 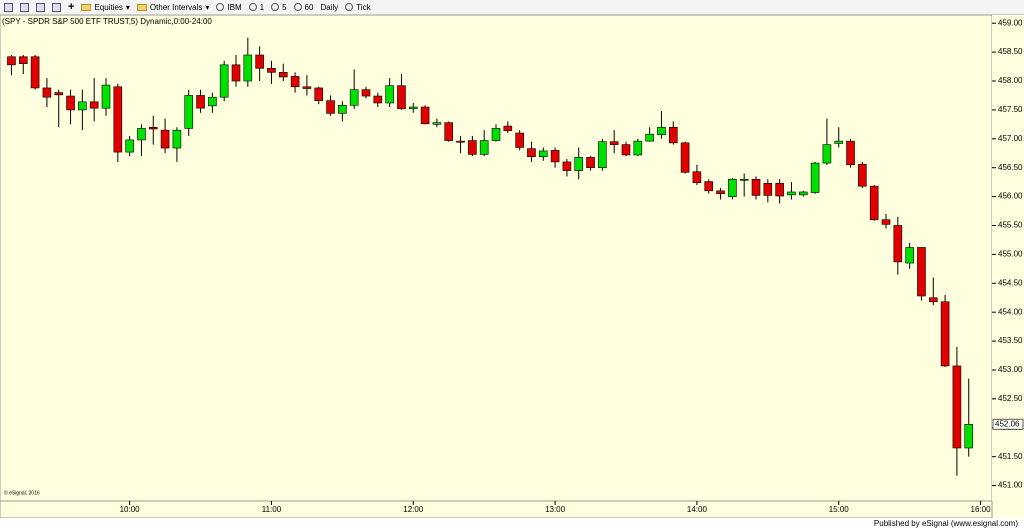 I want to click on x-tick-label: 10:00, so click(x=130, y=509).